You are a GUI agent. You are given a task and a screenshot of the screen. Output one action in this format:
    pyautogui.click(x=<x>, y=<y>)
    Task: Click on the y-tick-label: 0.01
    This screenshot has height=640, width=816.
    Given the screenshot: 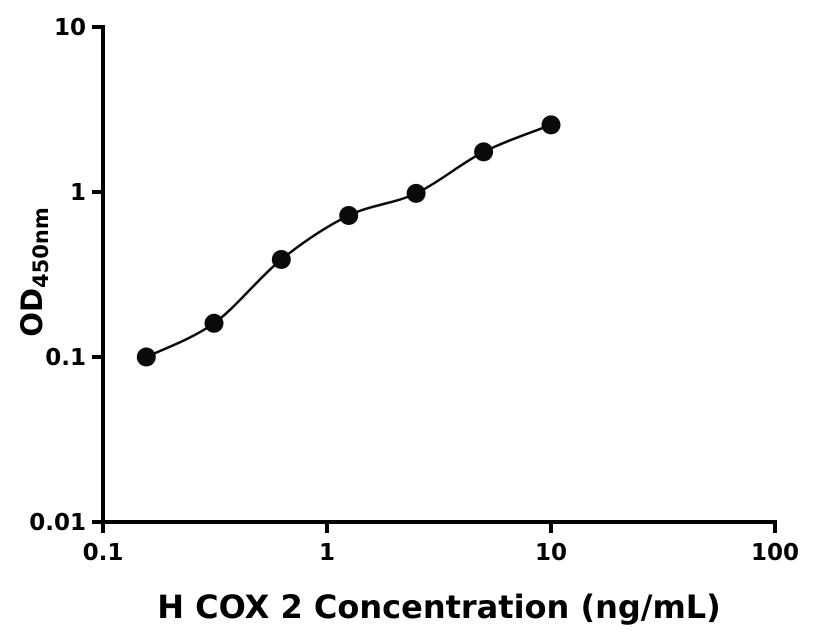 What is the action you would take?
    pyautogui.click(x=57, y=523)
    